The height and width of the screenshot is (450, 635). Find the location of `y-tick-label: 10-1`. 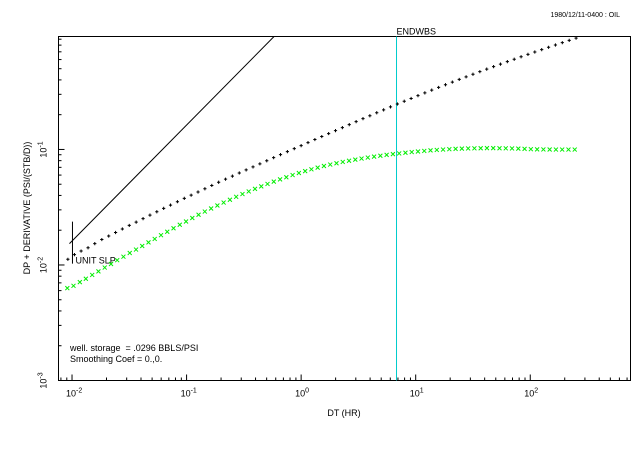

y-tick-label: 10-1 is located at coordinates (43, 149).